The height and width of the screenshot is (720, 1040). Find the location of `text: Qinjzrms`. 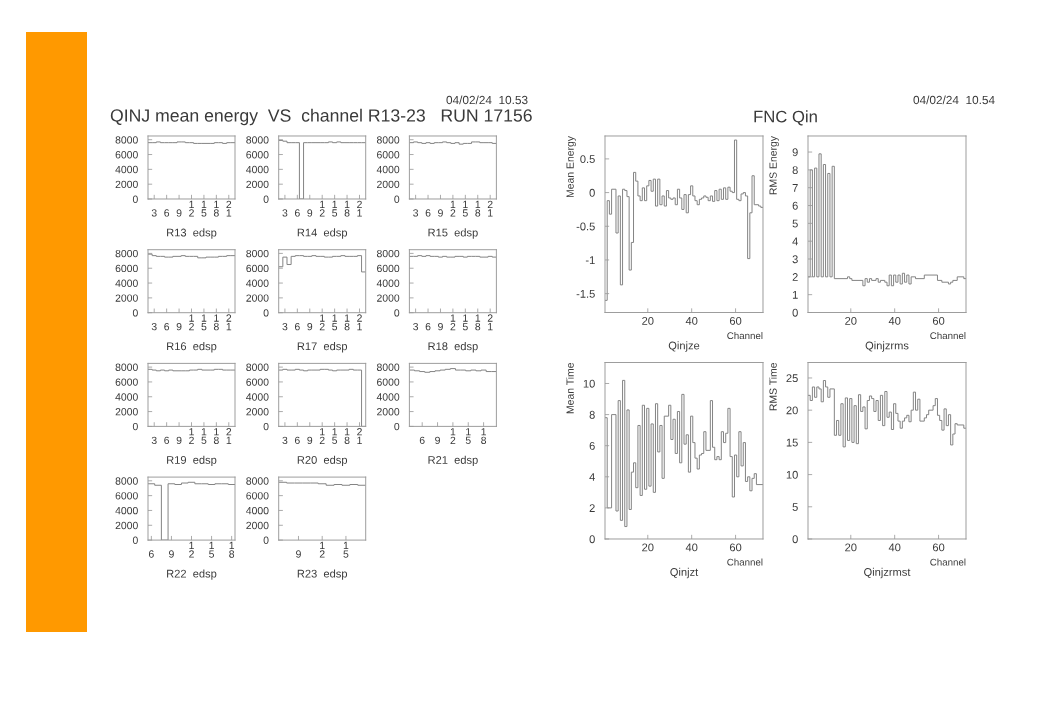

text: Qinjzrms is located at coordinates (887, 346).